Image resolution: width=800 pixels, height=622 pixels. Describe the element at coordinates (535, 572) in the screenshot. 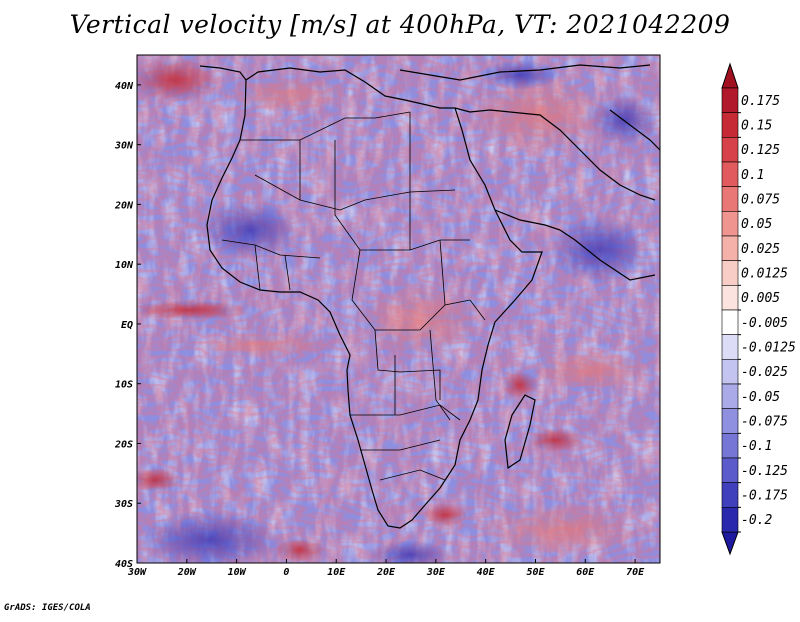

I see `lon-tick-label: 50E` at that location.